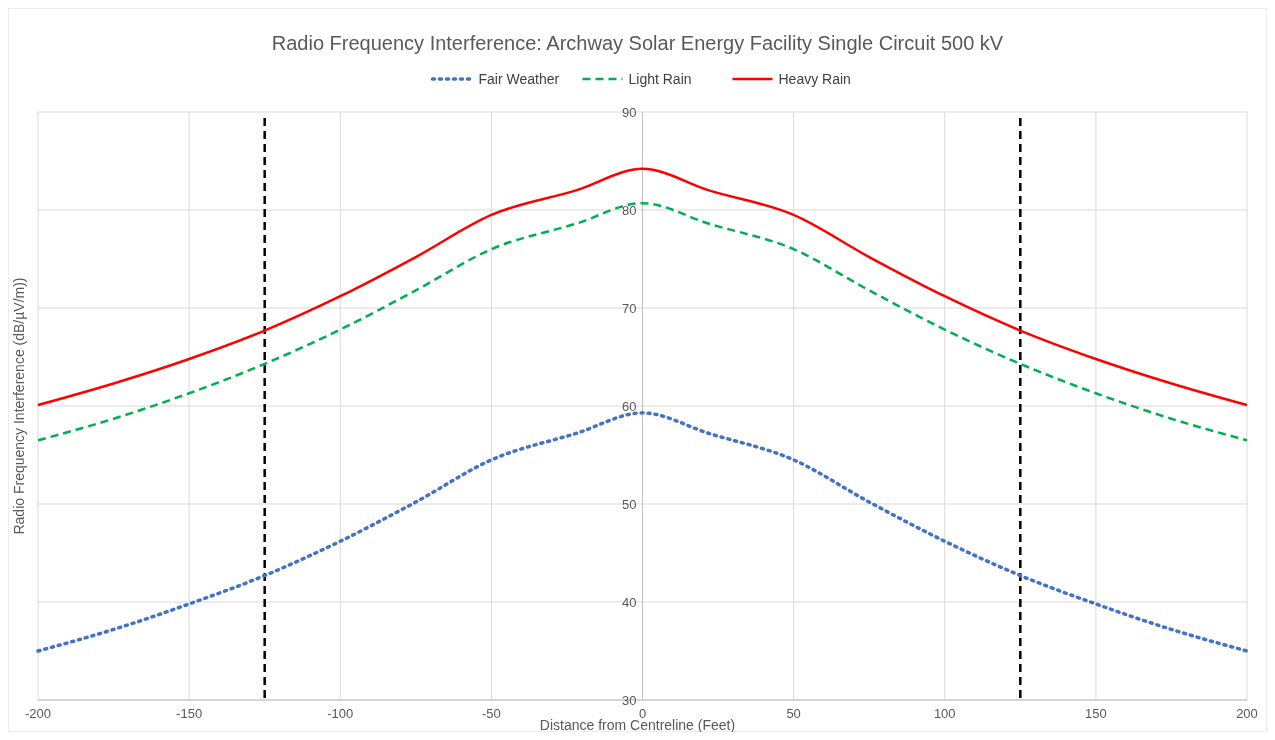 The height and width of the screenshot is (740, 1275). What do you see at coordinates (944, 713) in the screenshot?
I see `x-tick-label: 100` at bounding box center [944, 713].